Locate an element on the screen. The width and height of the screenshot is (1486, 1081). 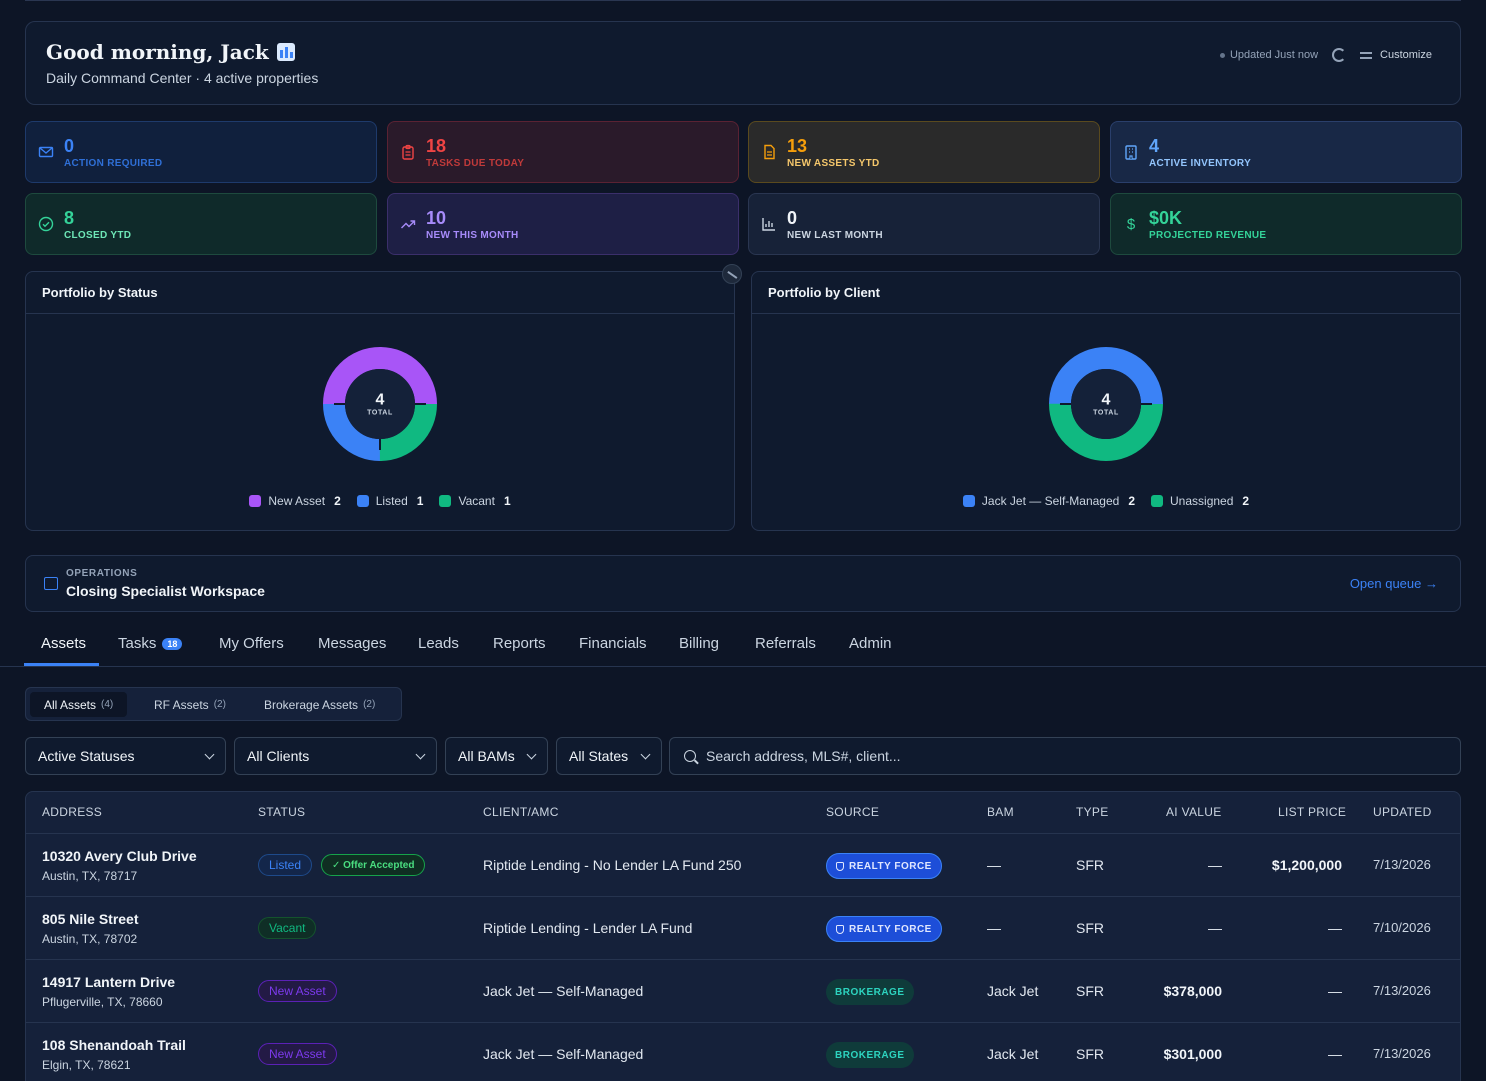
state-filter-select: All States is located at coordinates (609, 756).